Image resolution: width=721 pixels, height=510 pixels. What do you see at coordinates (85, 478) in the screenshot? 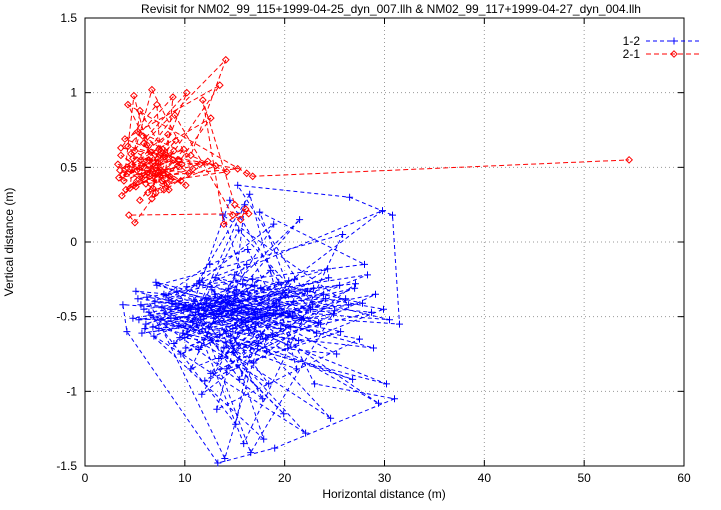
I see `x-tick-label: 0` at bounding box center [85, 478].